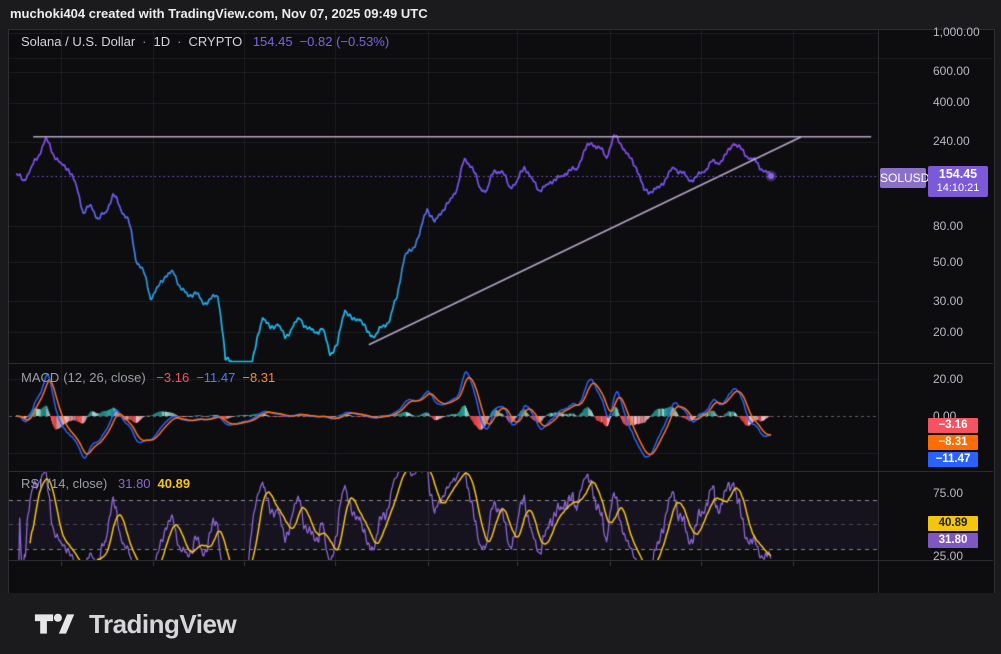  I want to click on macd-title: MACD, so click(40, 377).